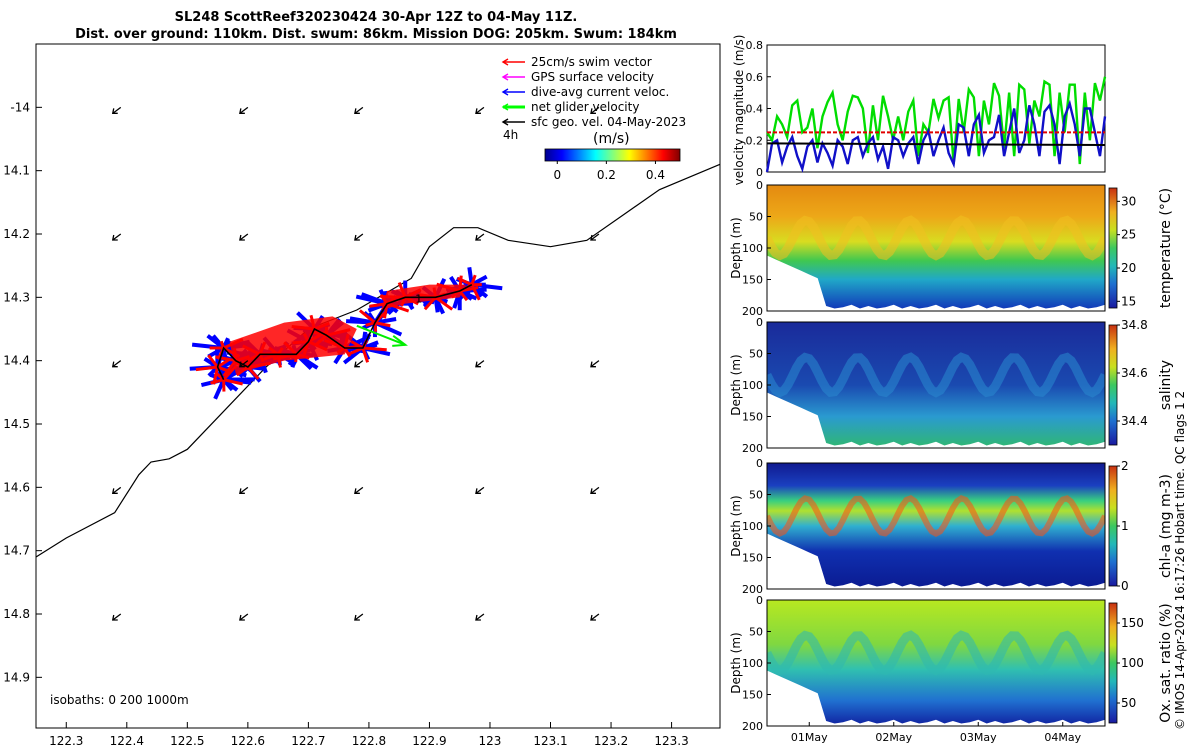 The width and height of the screenshot is (1200, 750). Describe the element at coordinates (936, 144) in the screenshot. I see `velocity-series-line` at that location.